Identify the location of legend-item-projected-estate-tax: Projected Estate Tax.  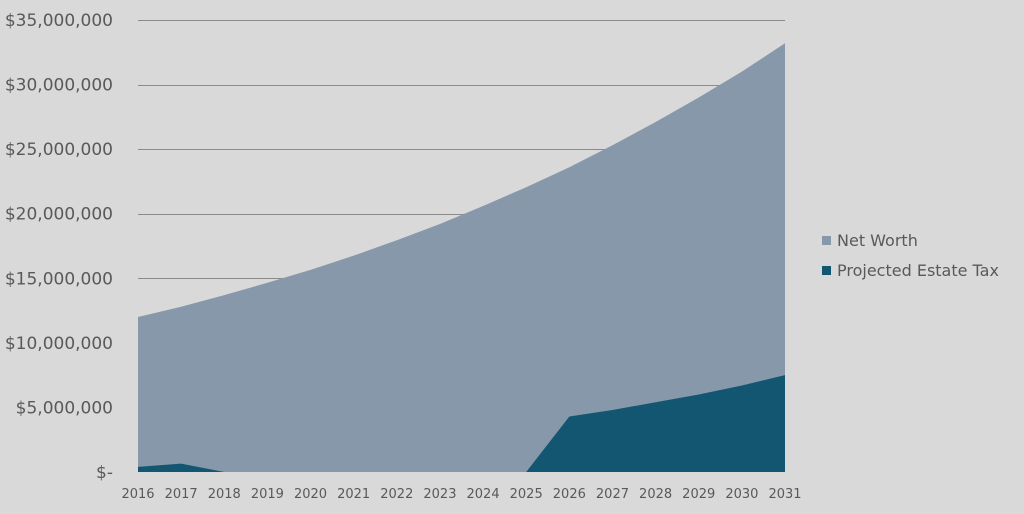
(910, 270).